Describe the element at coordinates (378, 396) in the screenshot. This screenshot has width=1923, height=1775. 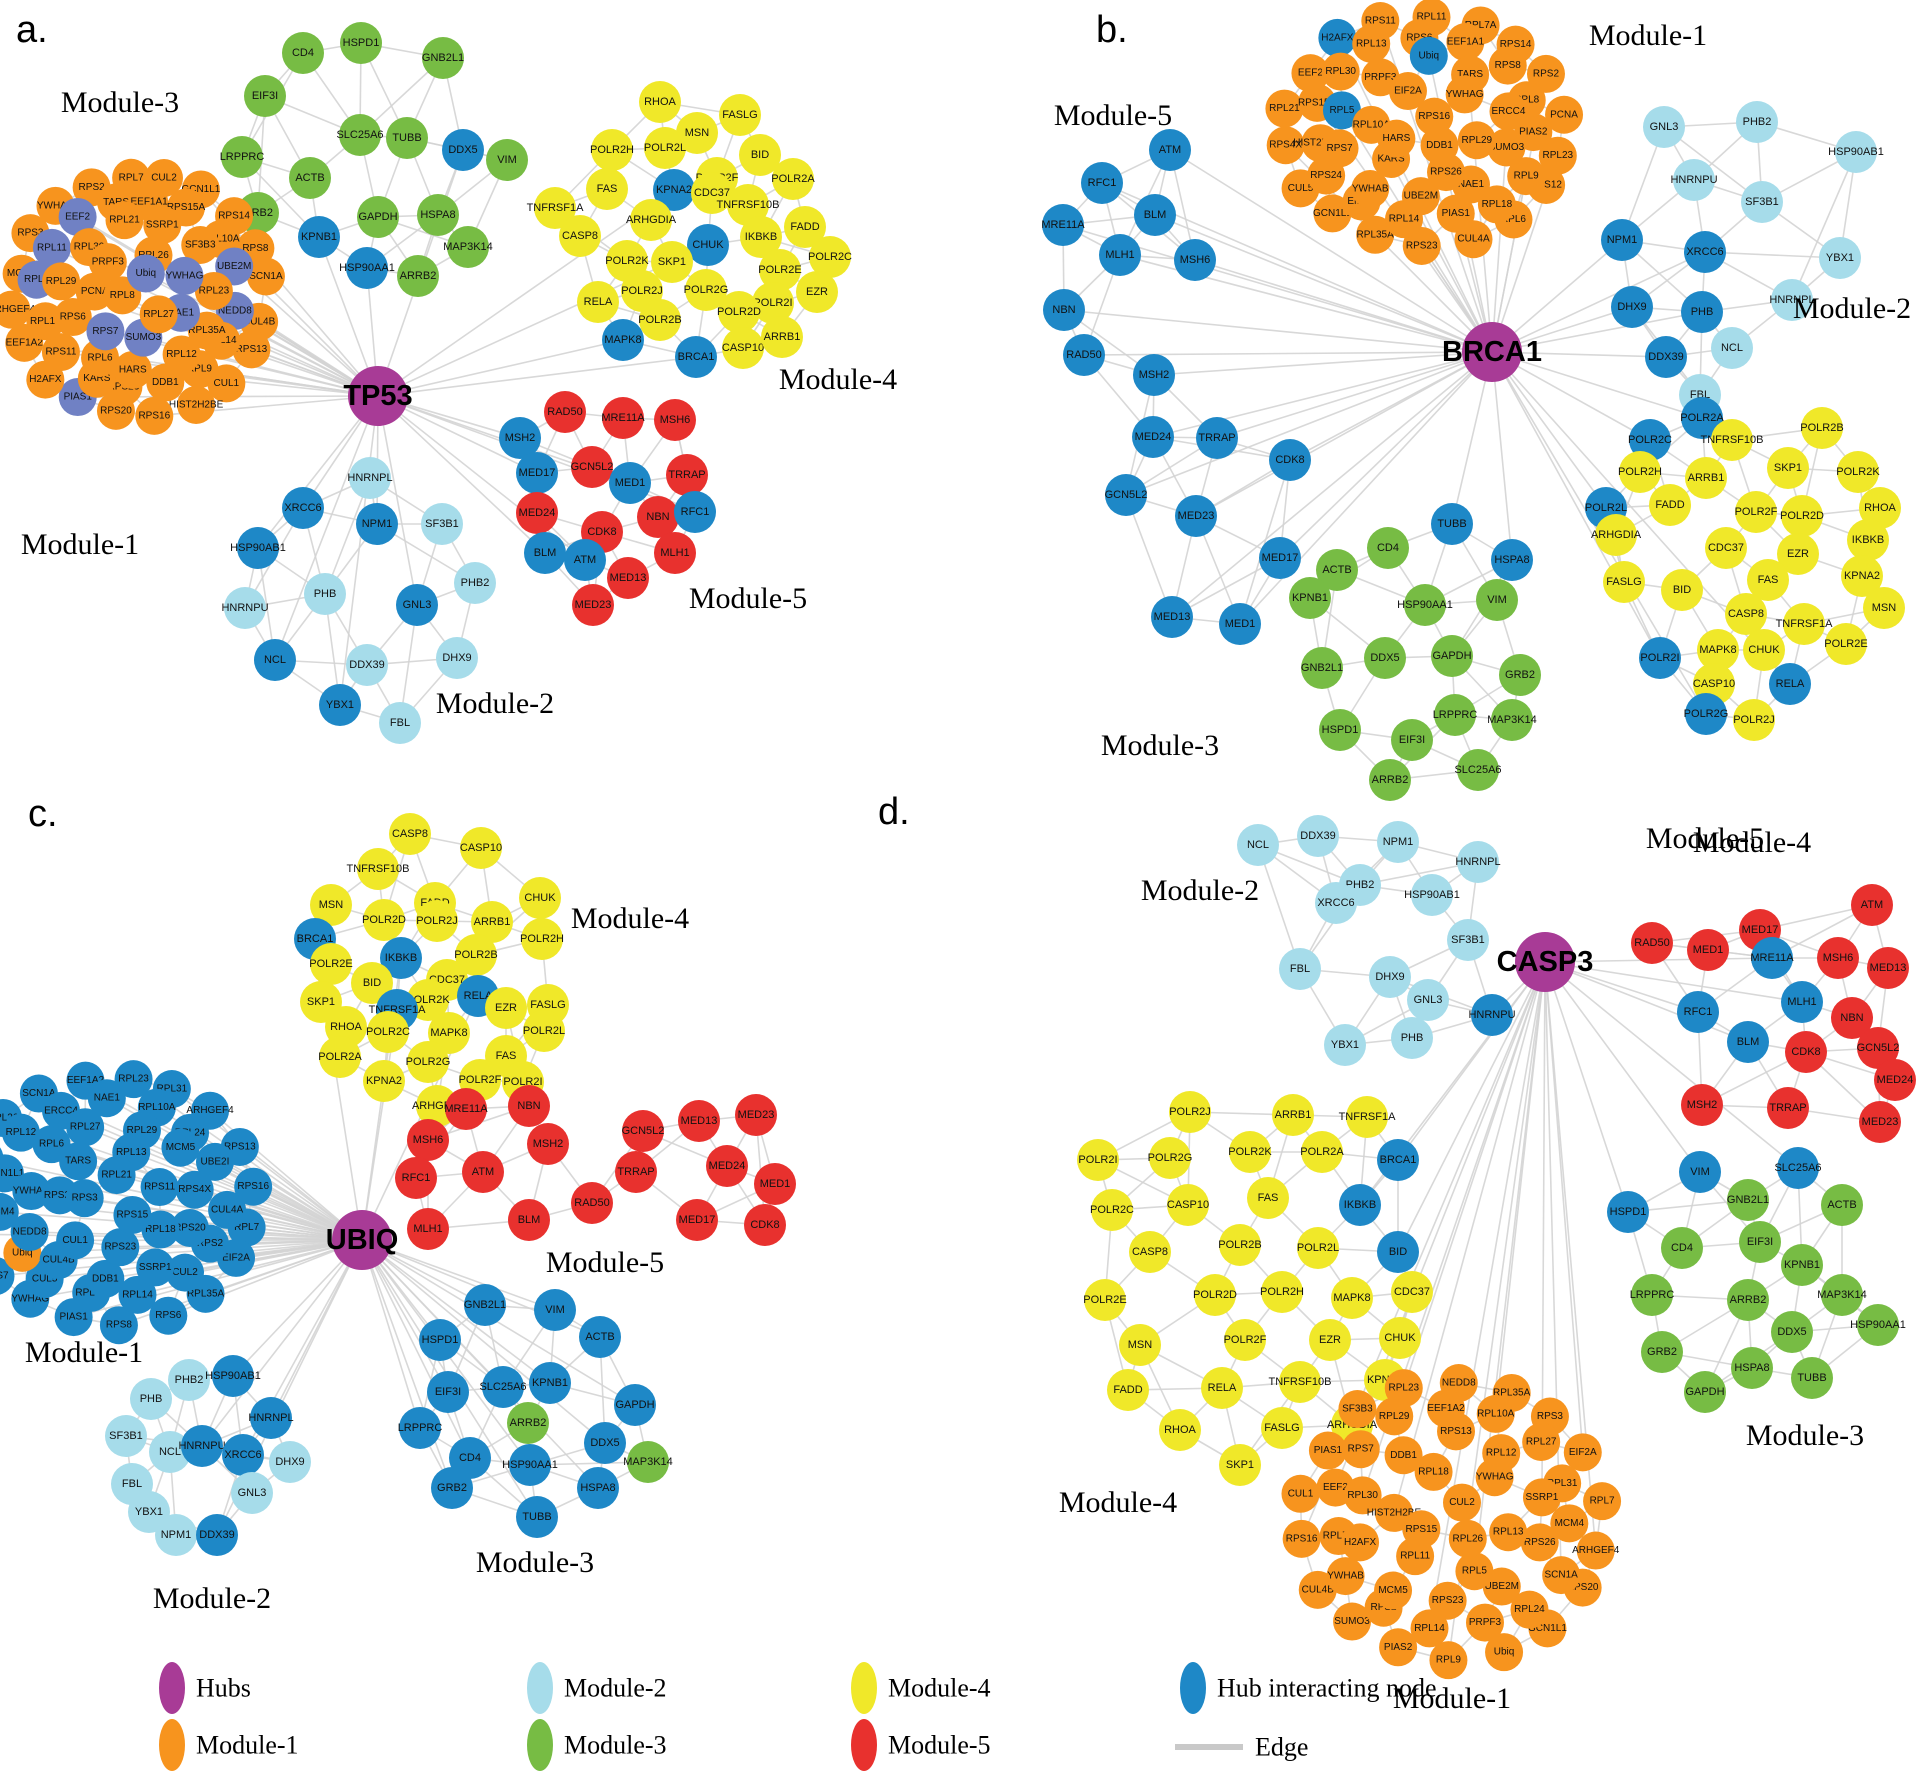
I see `hub-node-TP53` at that location.